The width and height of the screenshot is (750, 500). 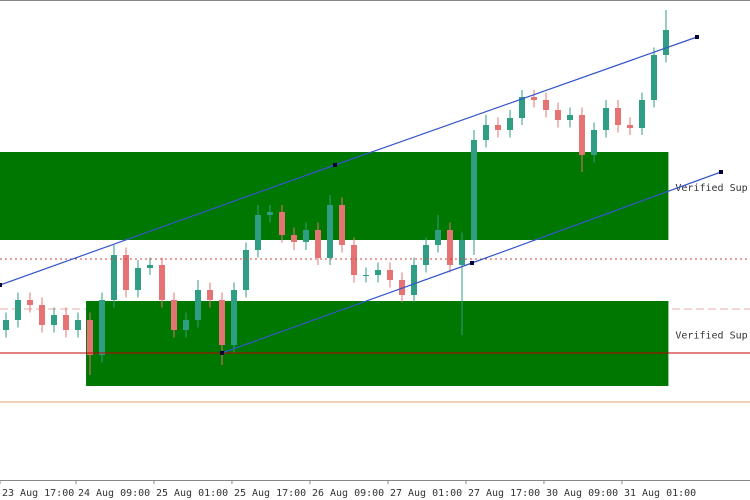 I want to click on zone-label: Verified Sup., so click(x=712, y=336).